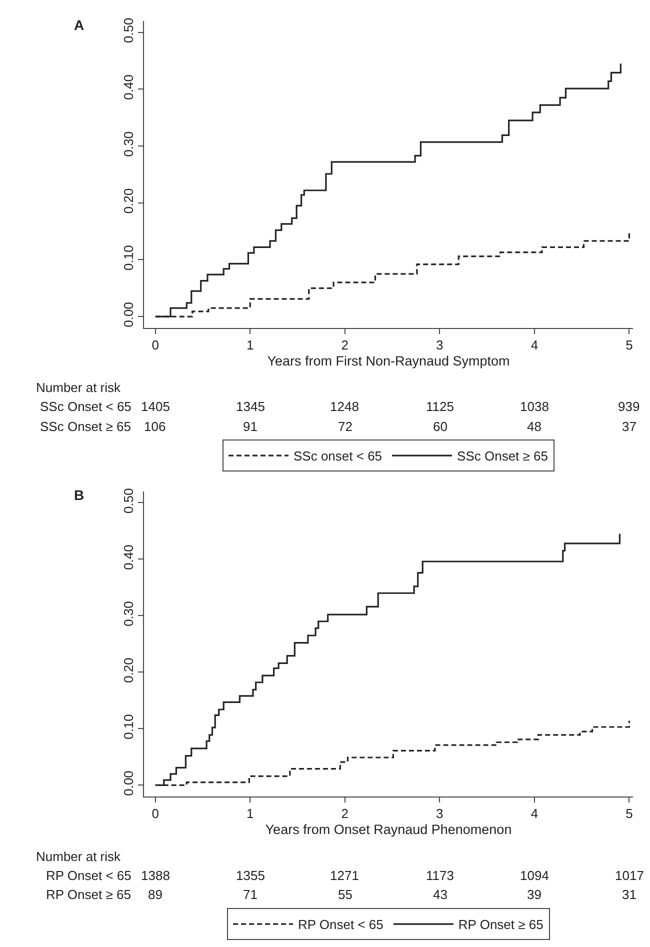 This screenshot has height=947, width=650. Describe the element at coordinates (79, 495) in the screenshot. I see `chart-title: B` at that location.